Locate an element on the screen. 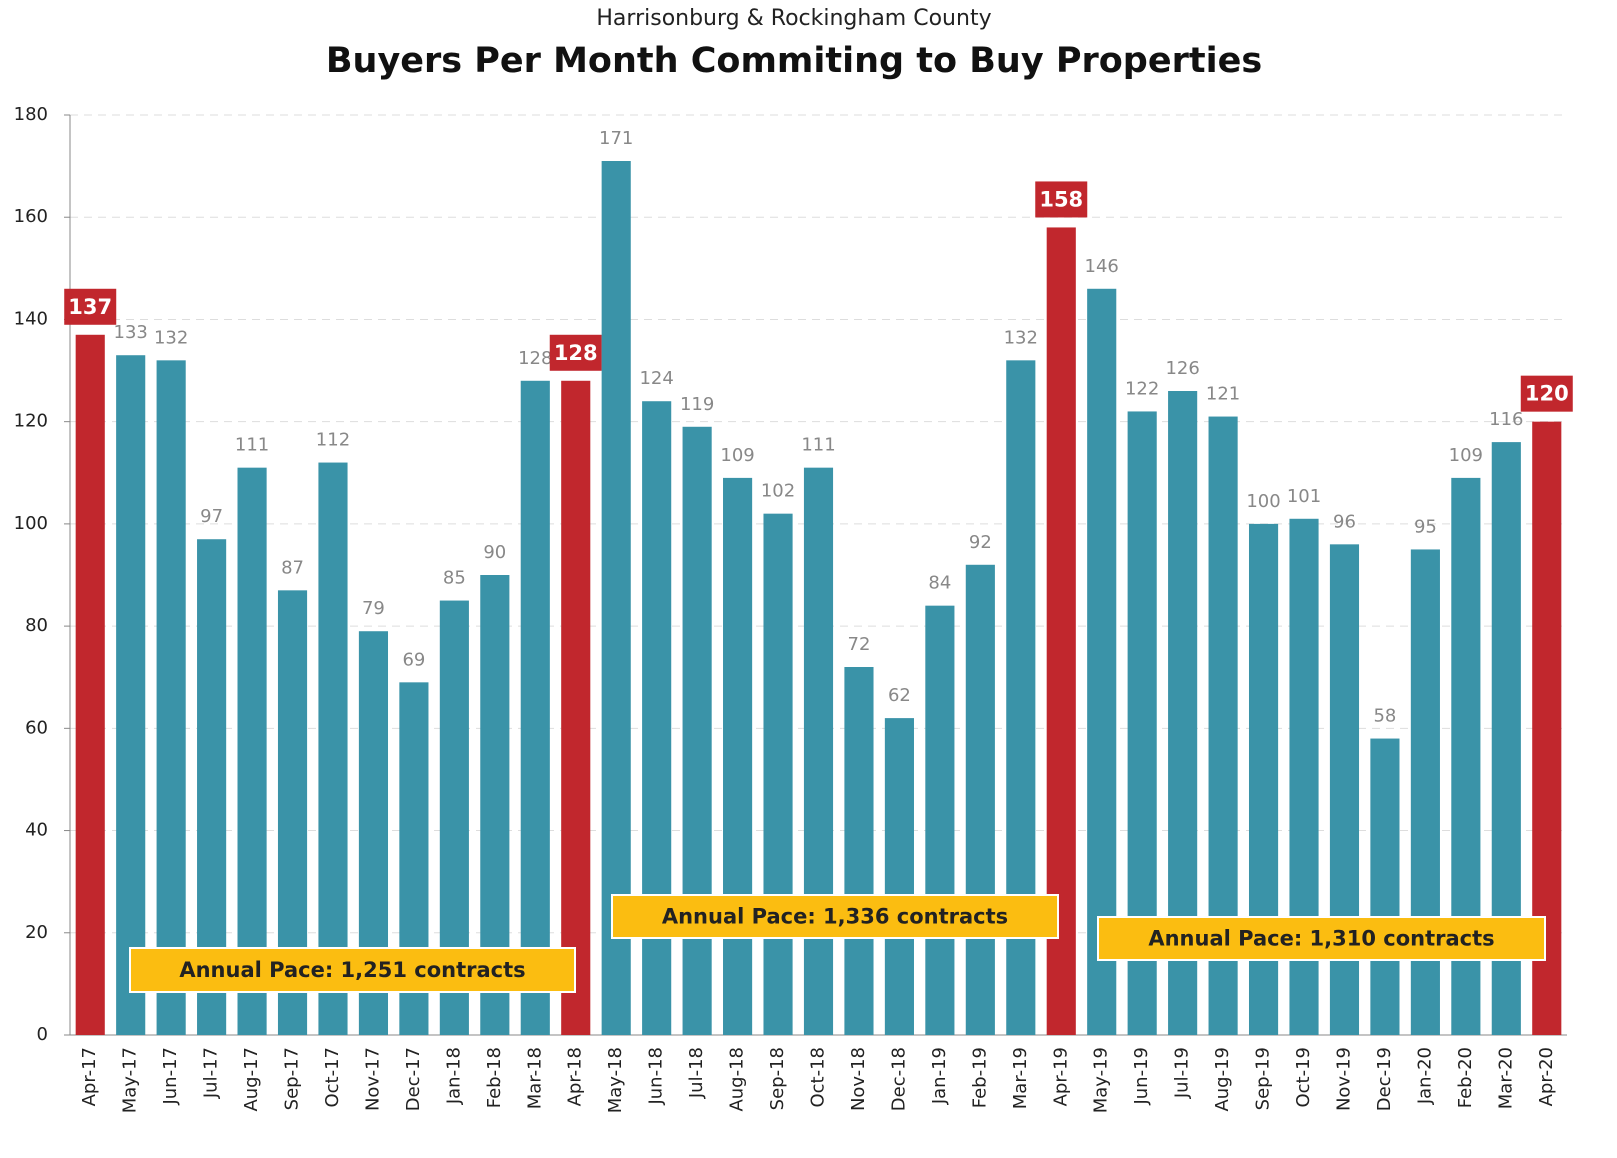  value-label: 119 is located at coordinates (697, 404).